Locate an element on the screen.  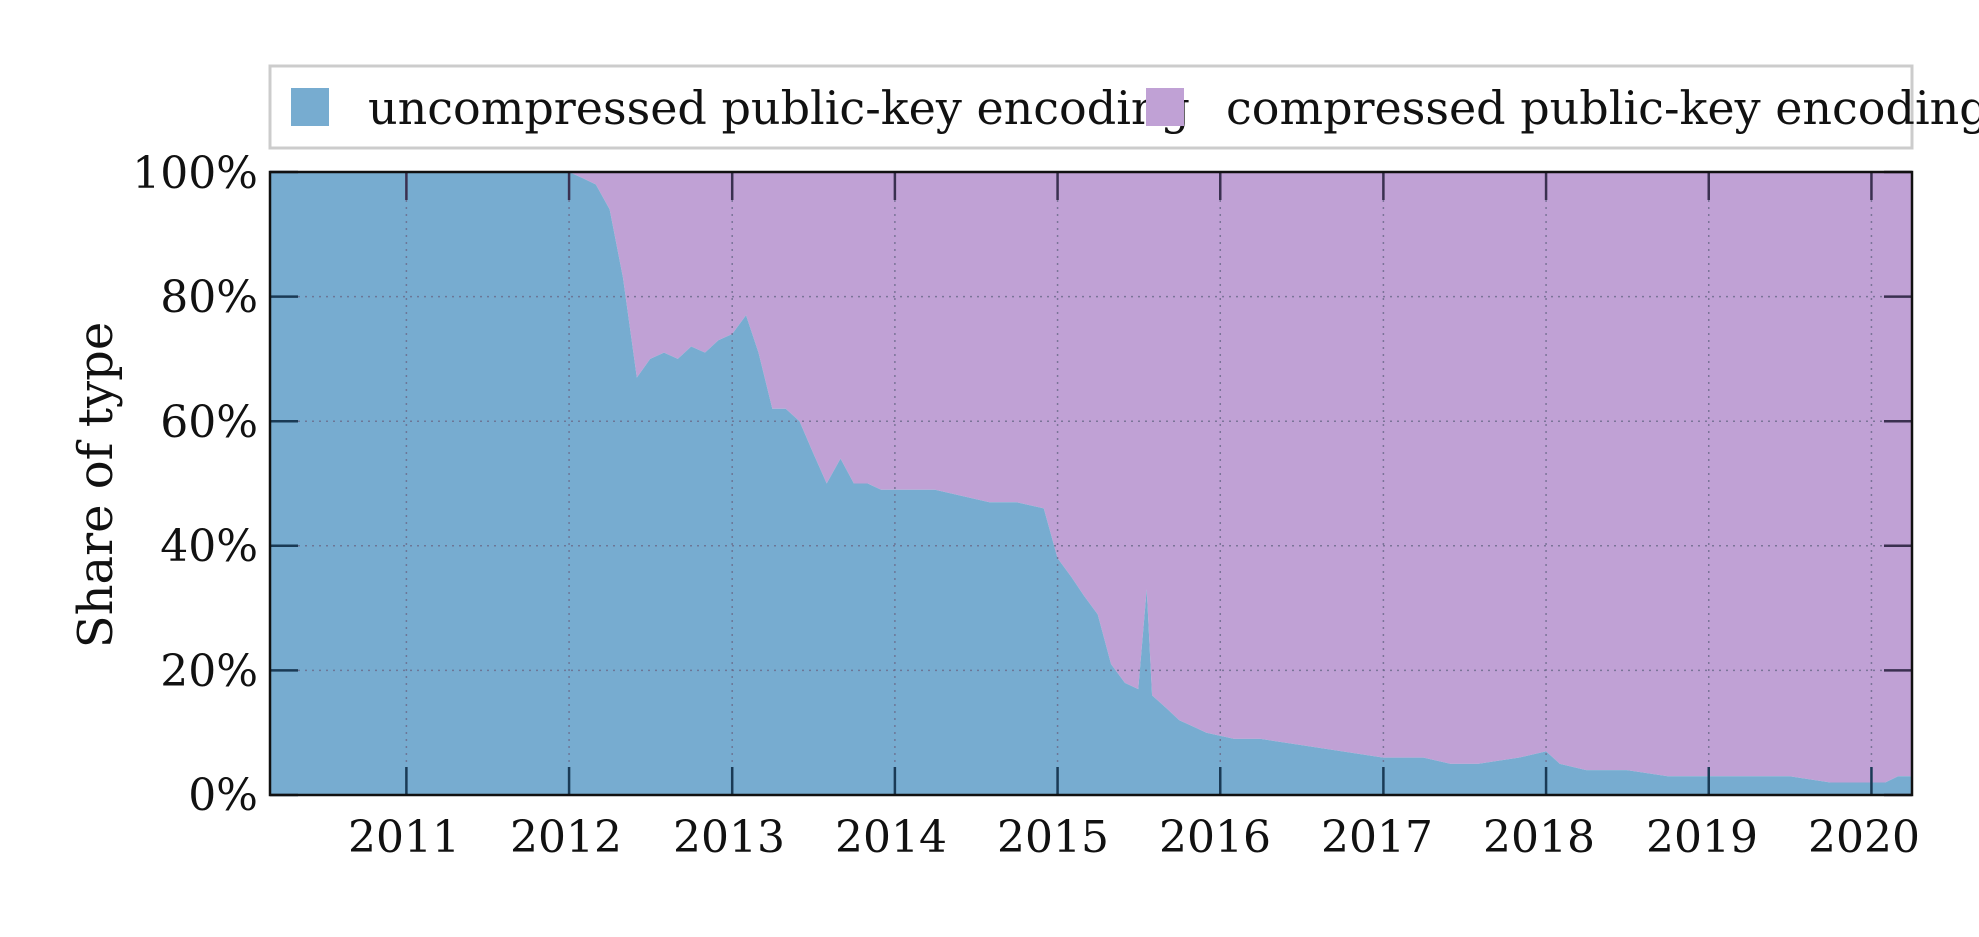
legend-label-uncompressed: uncompressed public-key encoding is located at coordinates (779, 108).